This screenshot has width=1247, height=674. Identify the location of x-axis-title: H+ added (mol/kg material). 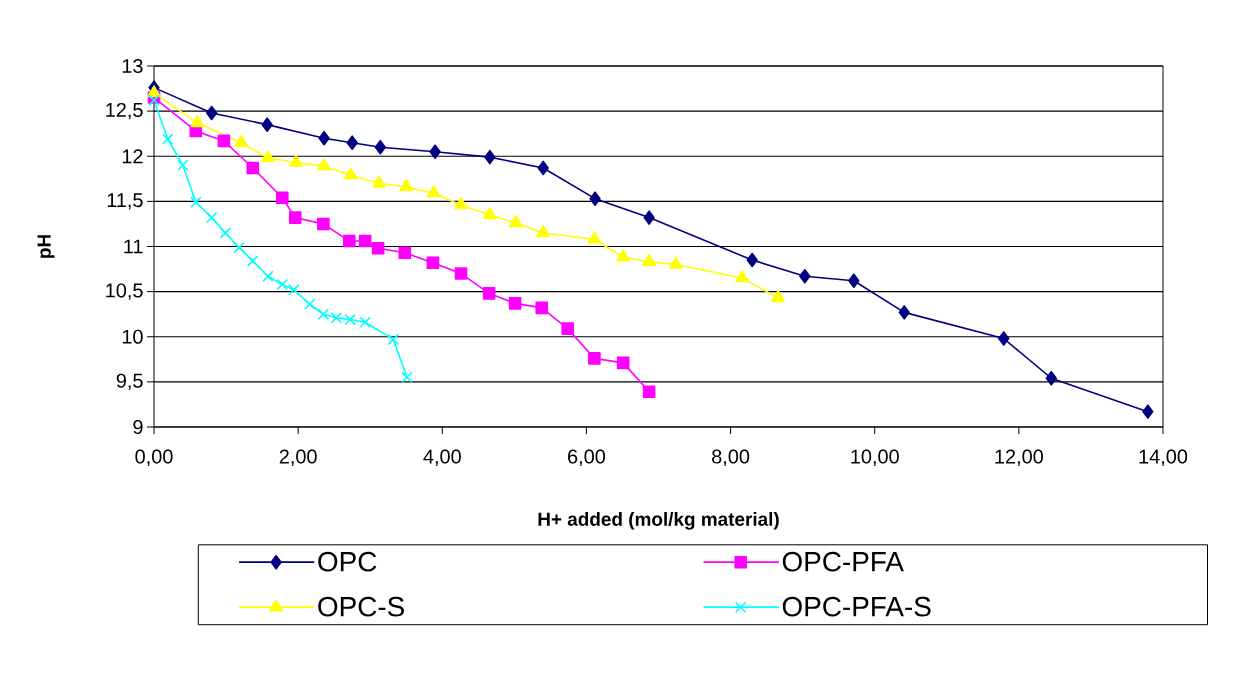
(658, 520).